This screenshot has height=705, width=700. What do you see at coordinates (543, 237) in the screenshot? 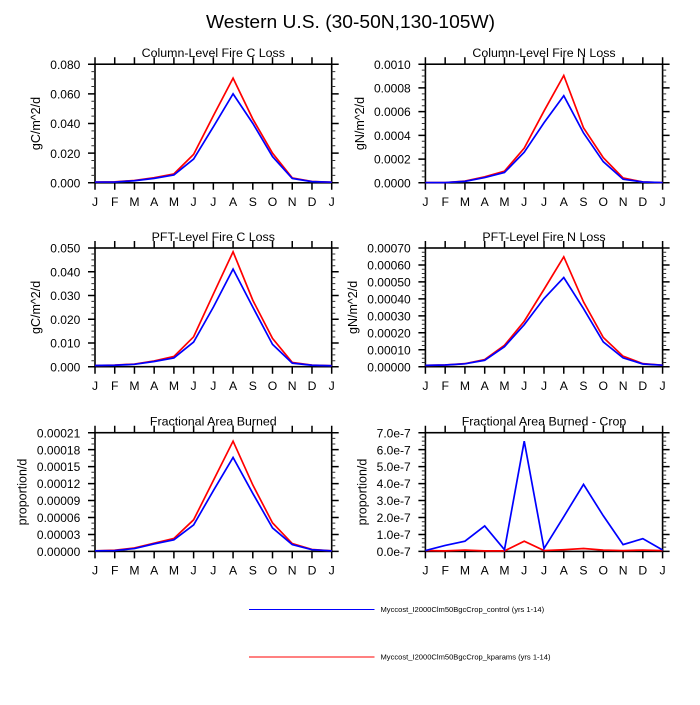
I see `svg-text: PFT-Level Fire N Loss` at bounding box center [543, 237].